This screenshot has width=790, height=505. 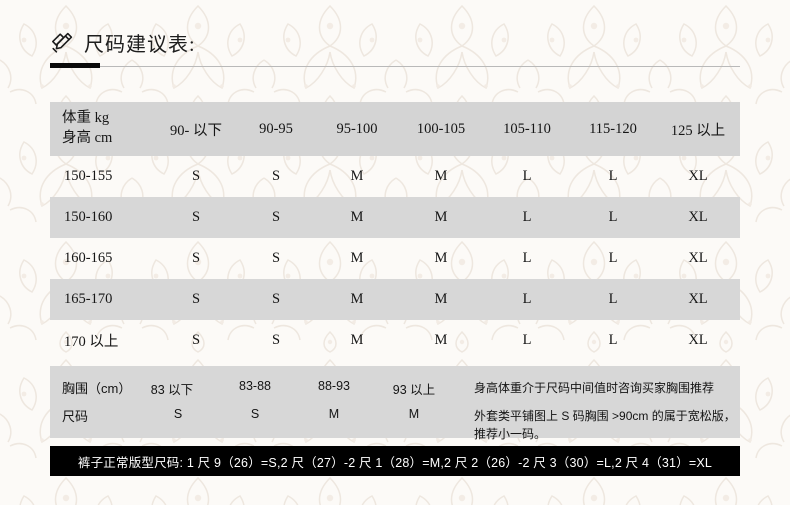 What do you see at coordinates (91, 342) in the screenshot?
I see `row-height-label: 170 以上` at bounding box center [91, 342].